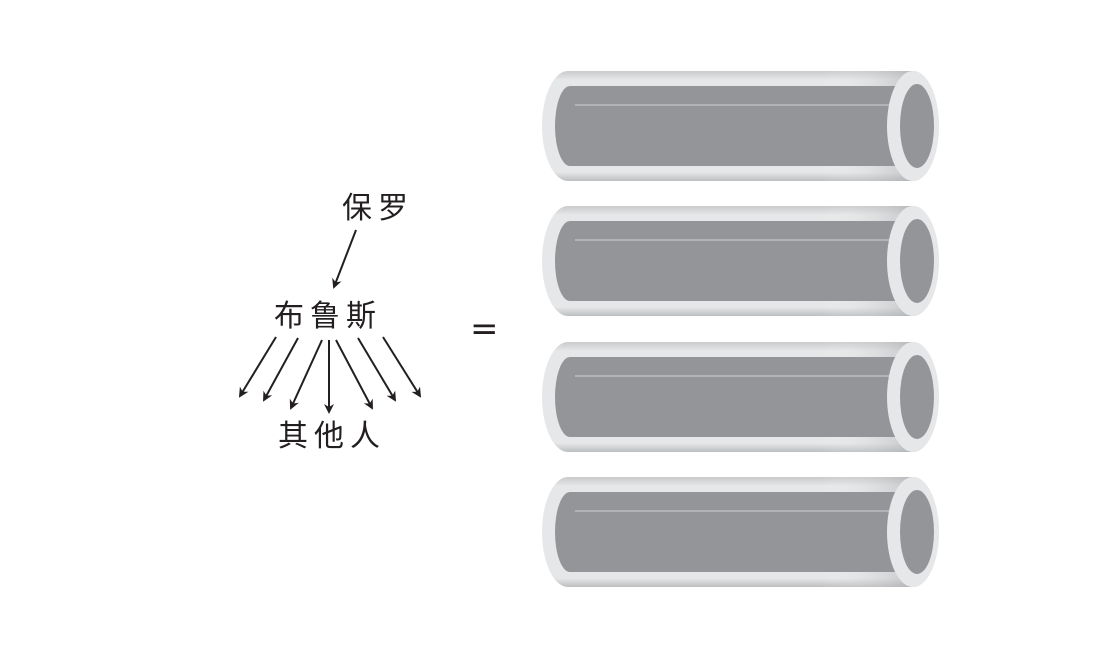 The height and width of the screenshot is (668, 1101). I want to click on equals-sign: =, so click(484, 329).